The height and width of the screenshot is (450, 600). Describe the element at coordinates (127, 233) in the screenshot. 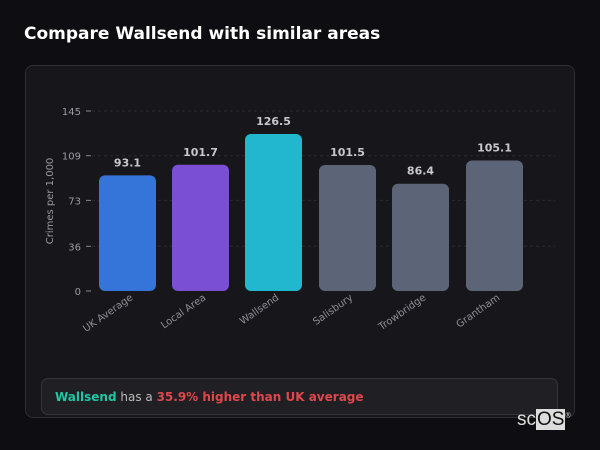

I see `bar-uk-average` at that location.